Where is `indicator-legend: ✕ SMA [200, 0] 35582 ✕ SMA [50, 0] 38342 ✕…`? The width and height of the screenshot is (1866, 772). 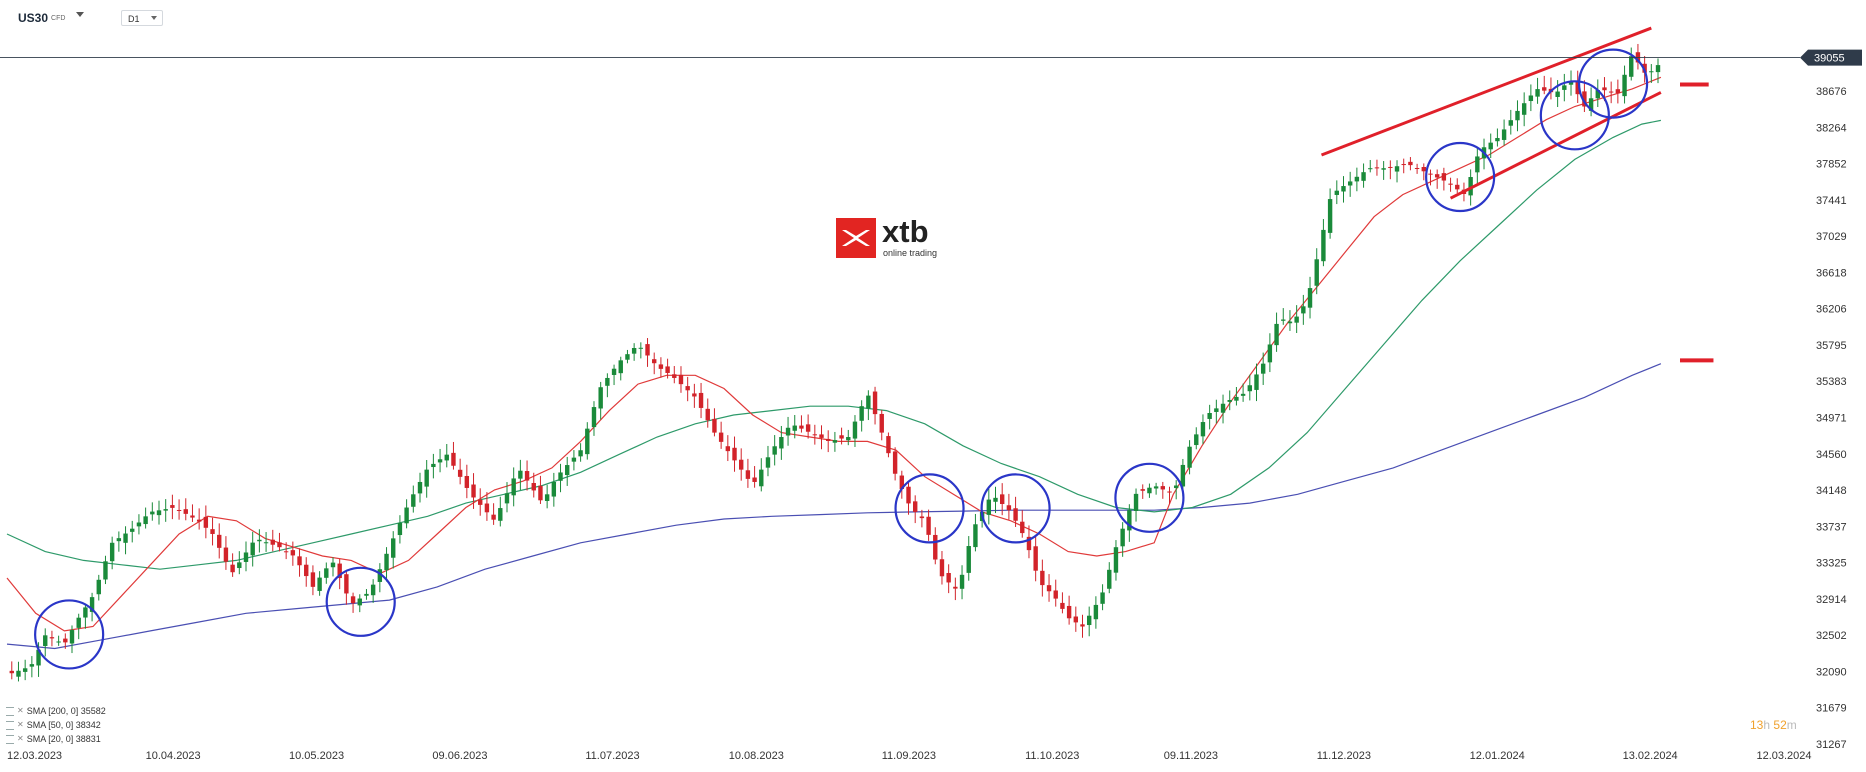 indicator-legend: ✕ SMA [200, 0] 35582 ✕ SMA [50, 0] 38342 ✕… is located at coordinates (56, 725).